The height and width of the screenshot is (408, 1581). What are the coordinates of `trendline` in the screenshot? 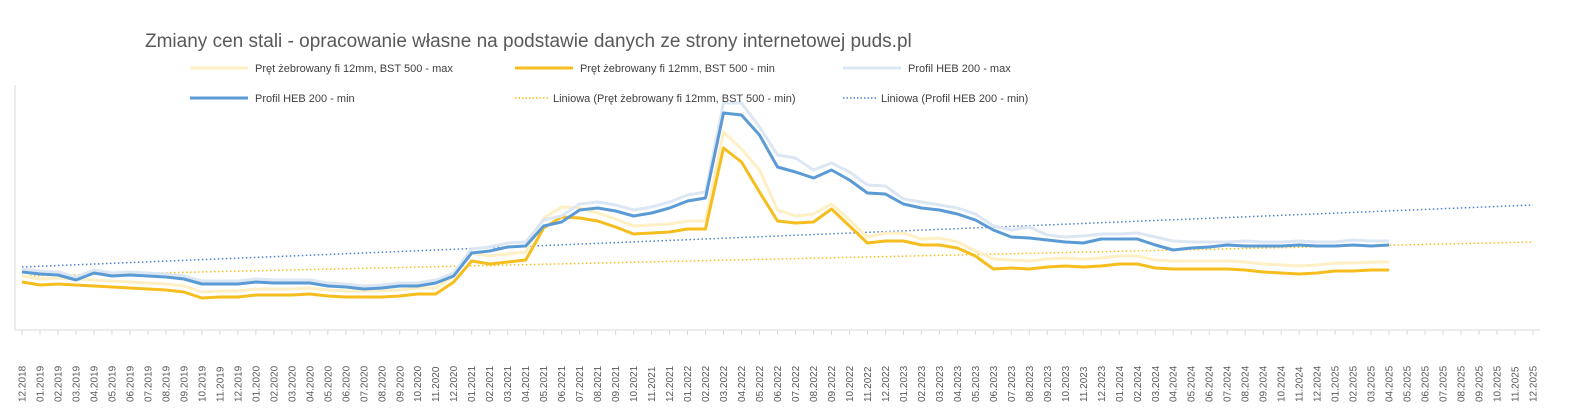 It's located at (777, 259).